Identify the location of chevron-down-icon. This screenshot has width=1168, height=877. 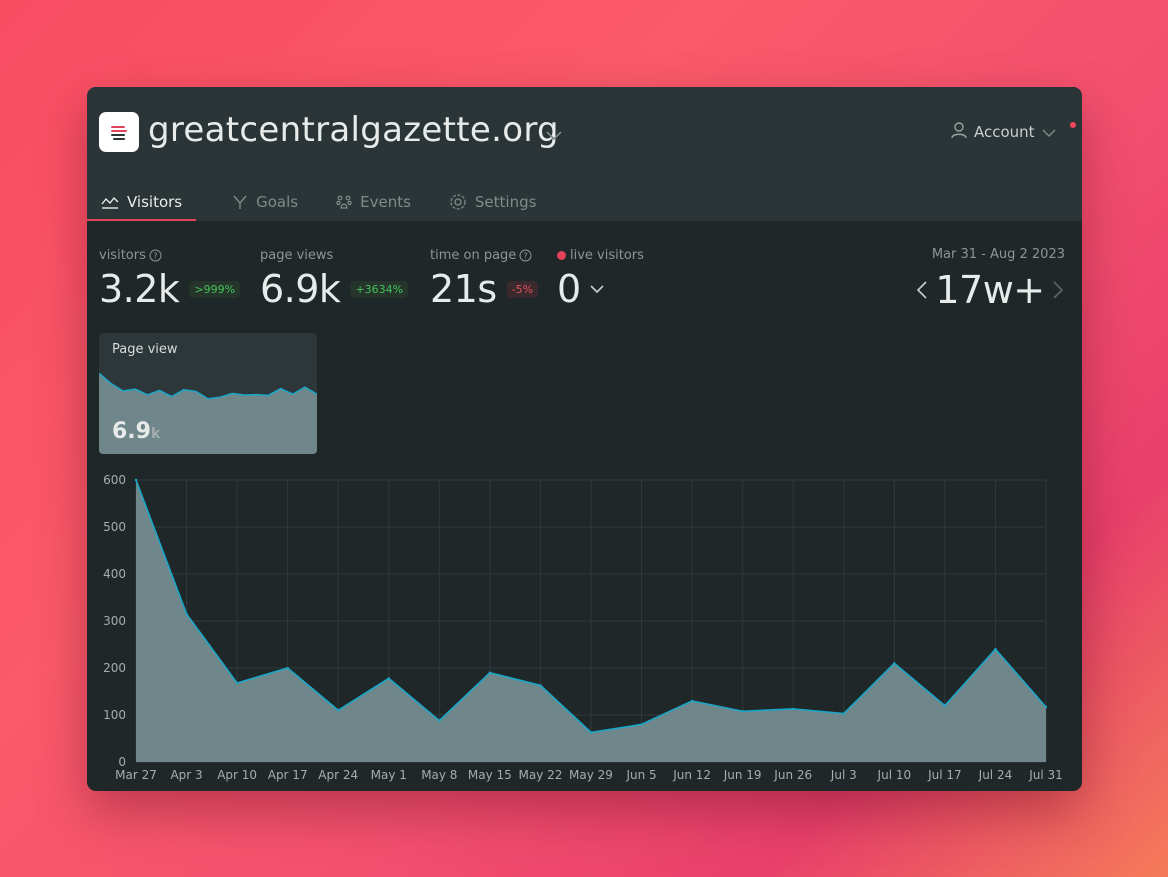
(1049, 132).